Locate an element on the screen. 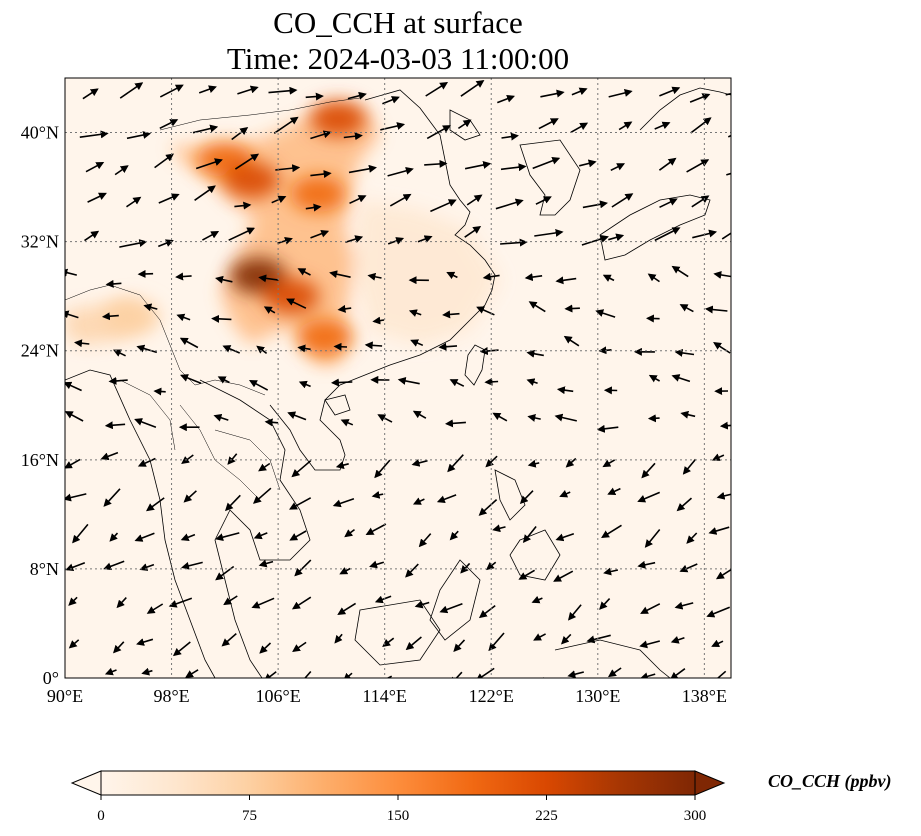  lat-tick-label: 16°N is located at coordinates (40, 460).